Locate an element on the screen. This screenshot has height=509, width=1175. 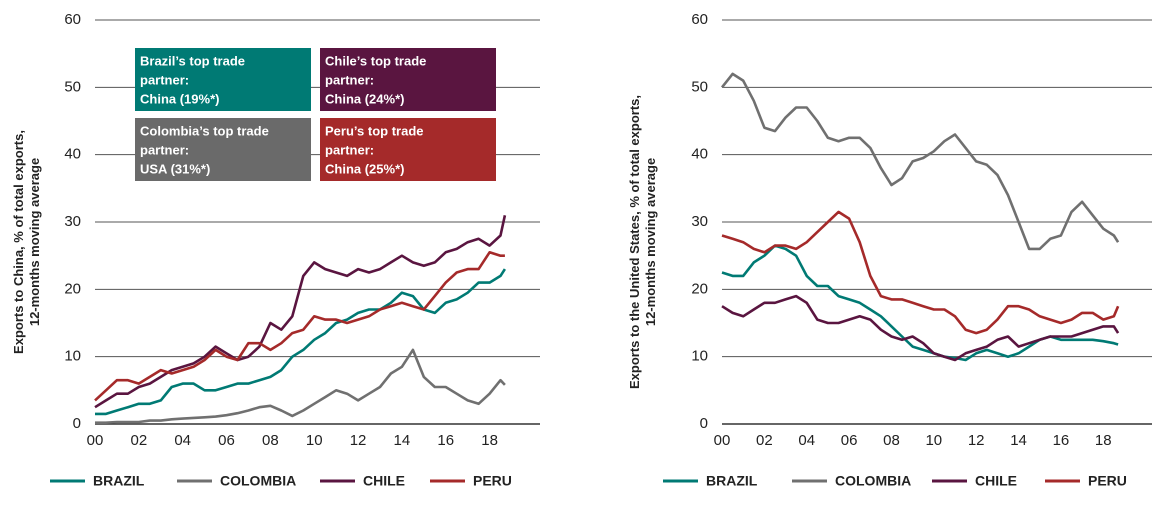
annotation-text: Peru’s top trade is located at coordinates (374, 130).